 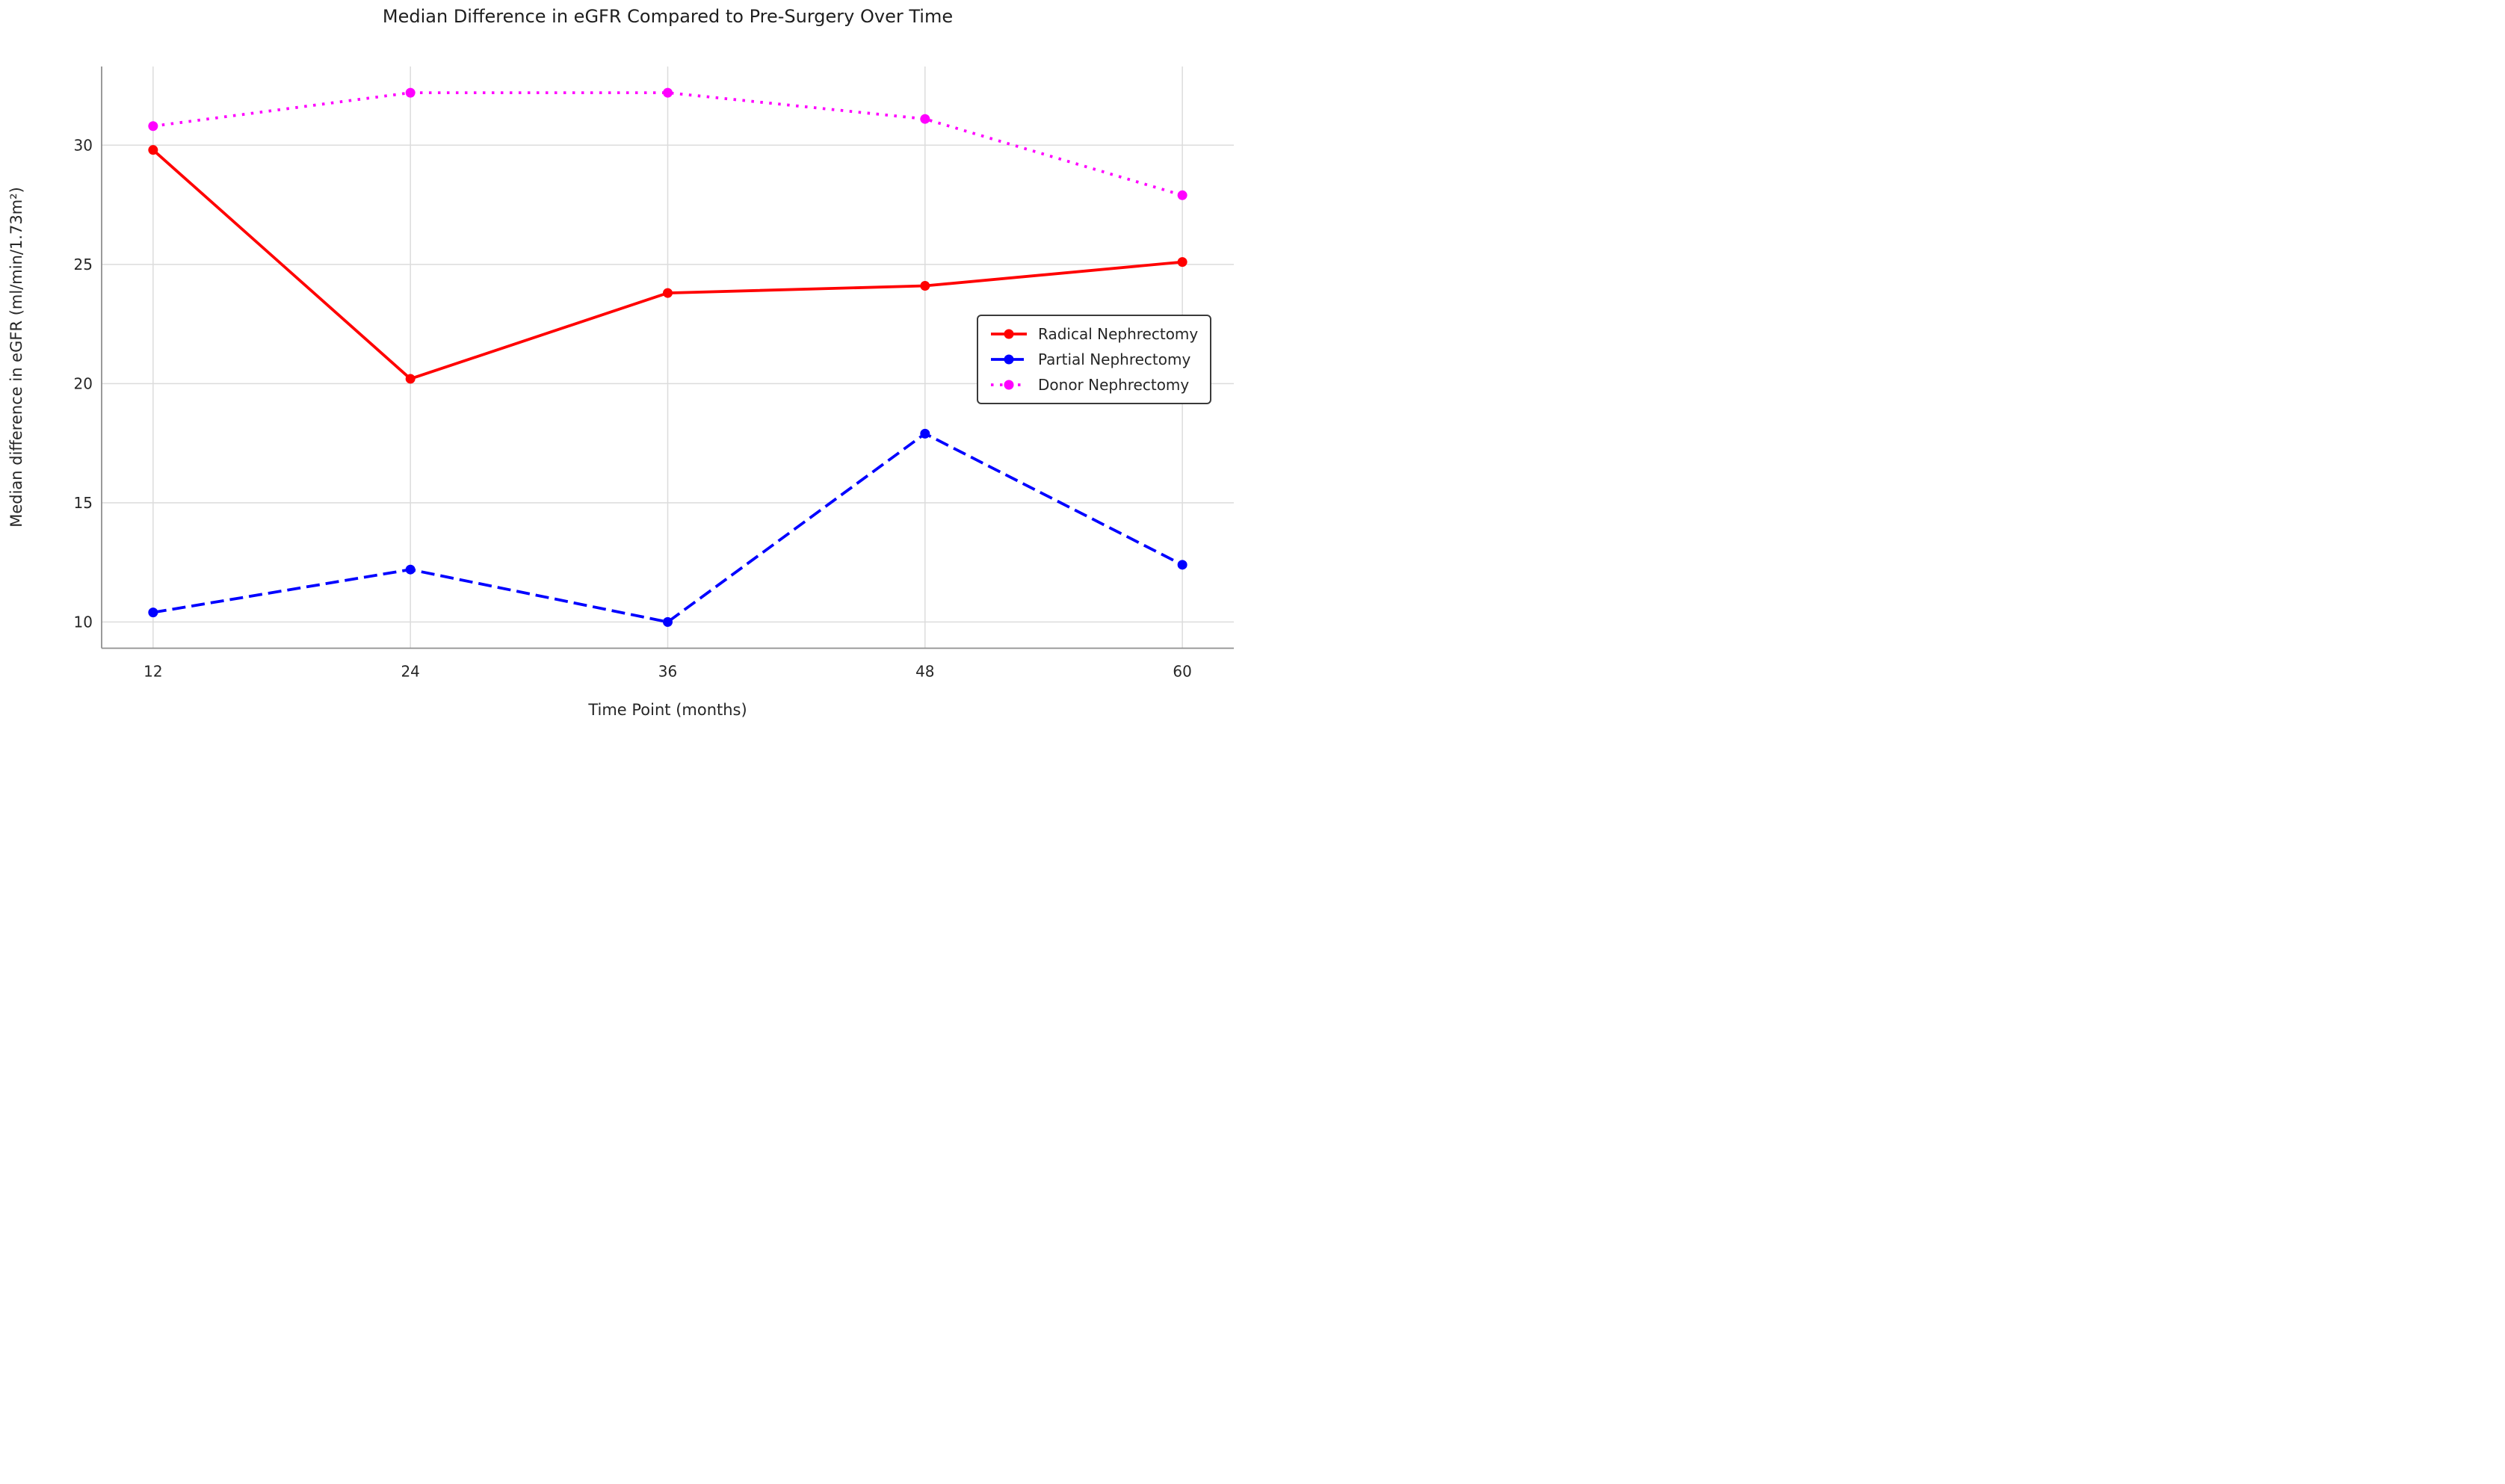 I want to click on x-tick-label: 12, so click(x=152, y=672).